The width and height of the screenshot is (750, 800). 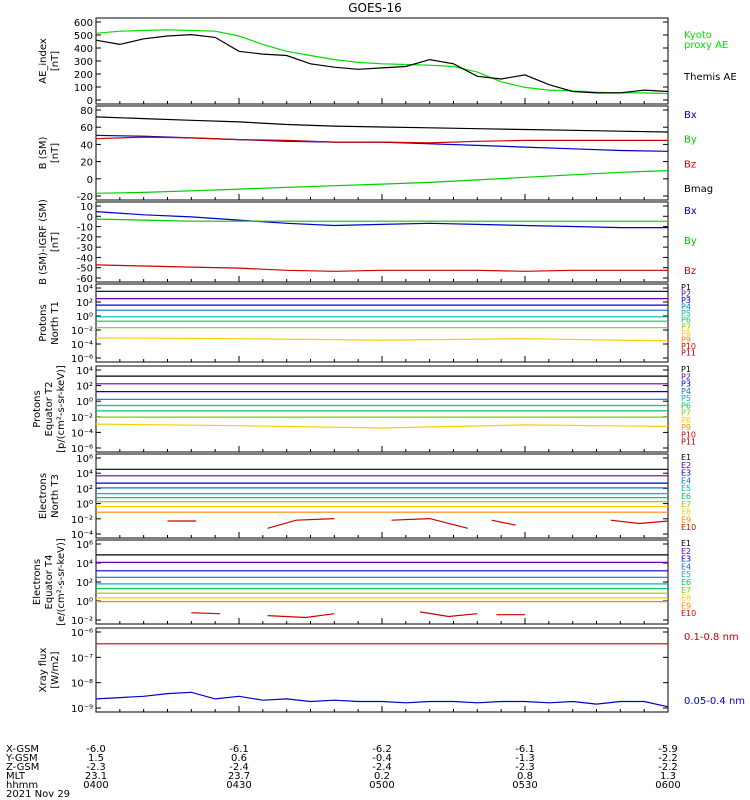 I want to click on y-axis-label: Electrons, so click(x=37, y=582).